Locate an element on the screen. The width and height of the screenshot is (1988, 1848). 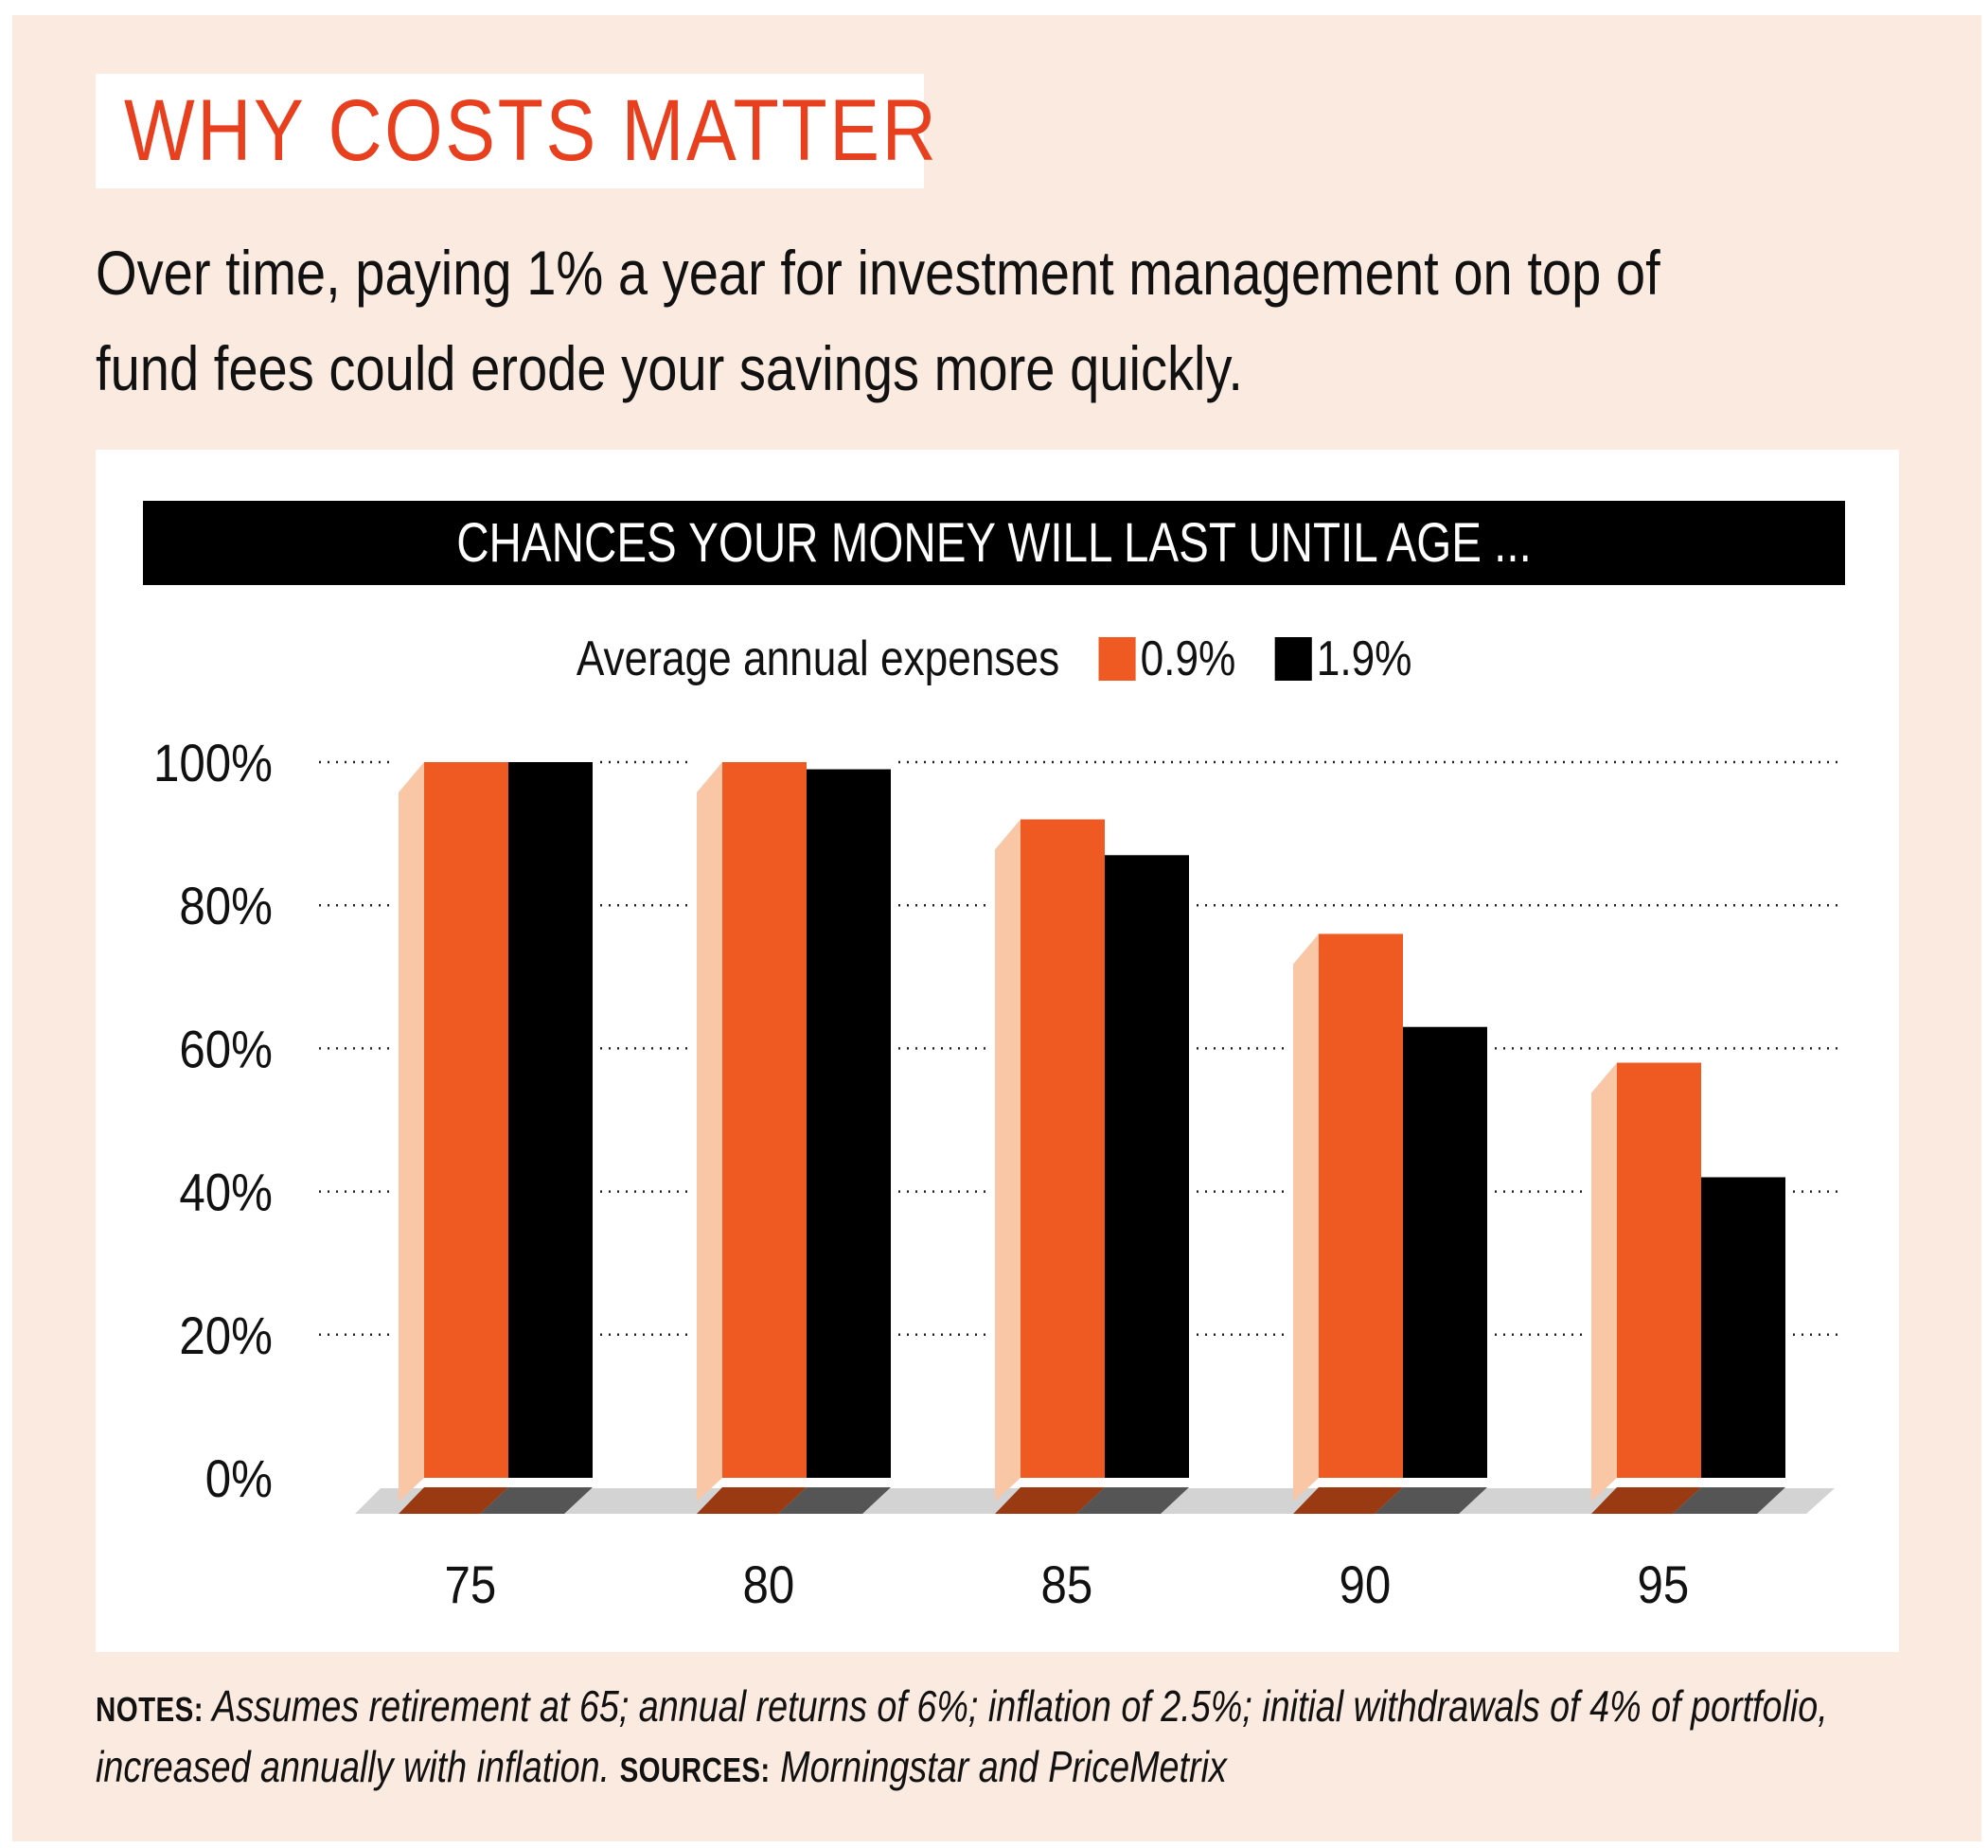
x-tick-label: 85 is located at coordinates (1067, 1585).